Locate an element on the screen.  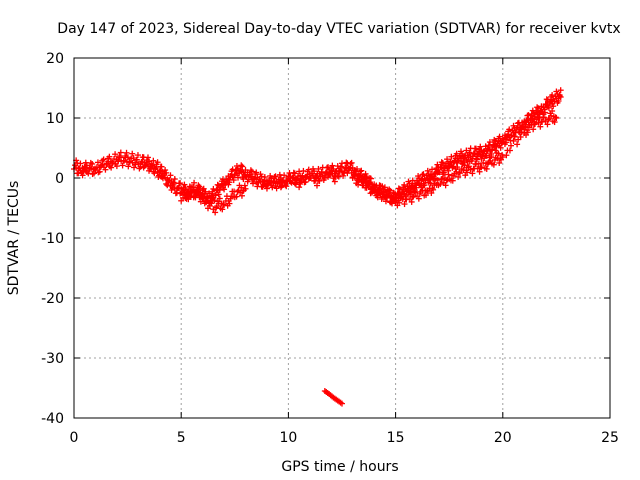
y-tick-label: -40 is located at coordinates (52, 419).